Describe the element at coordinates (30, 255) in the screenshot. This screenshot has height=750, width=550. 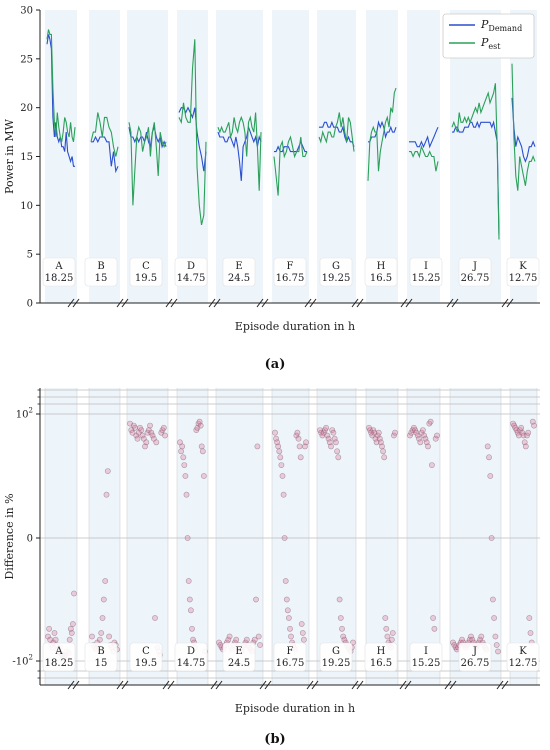
I see `a-y-tick-label: 5` at that location.